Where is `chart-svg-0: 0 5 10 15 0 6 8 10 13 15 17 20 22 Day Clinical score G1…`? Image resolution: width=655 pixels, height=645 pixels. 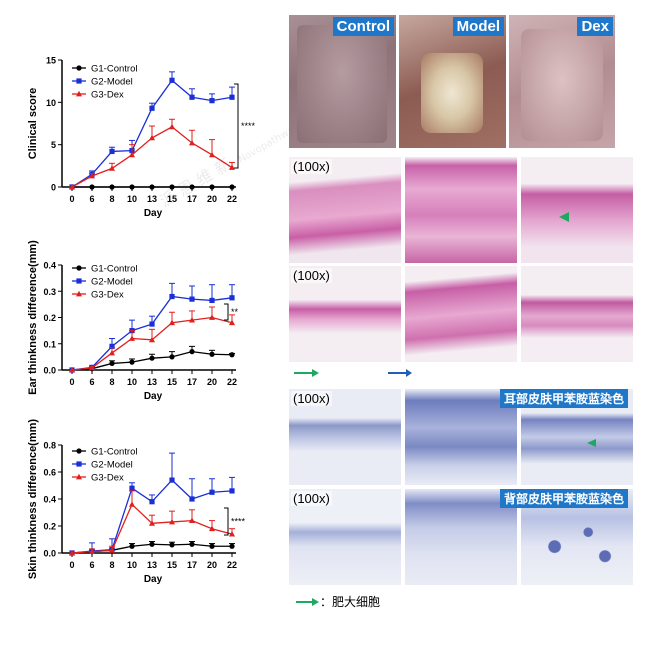 chart-svg-0: 0 5 10 15 0 6 8 10 13 15 17 20 22 Day Clinical score G1… is located at coordinates (141, 138).